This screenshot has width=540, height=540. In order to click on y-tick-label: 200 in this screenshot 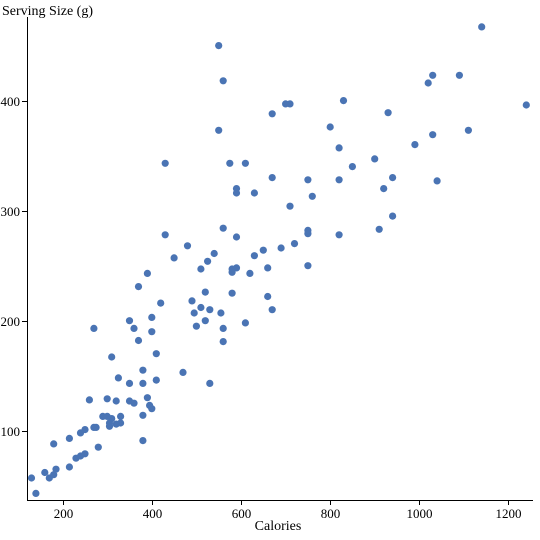, I will do `click(11, 321)`.